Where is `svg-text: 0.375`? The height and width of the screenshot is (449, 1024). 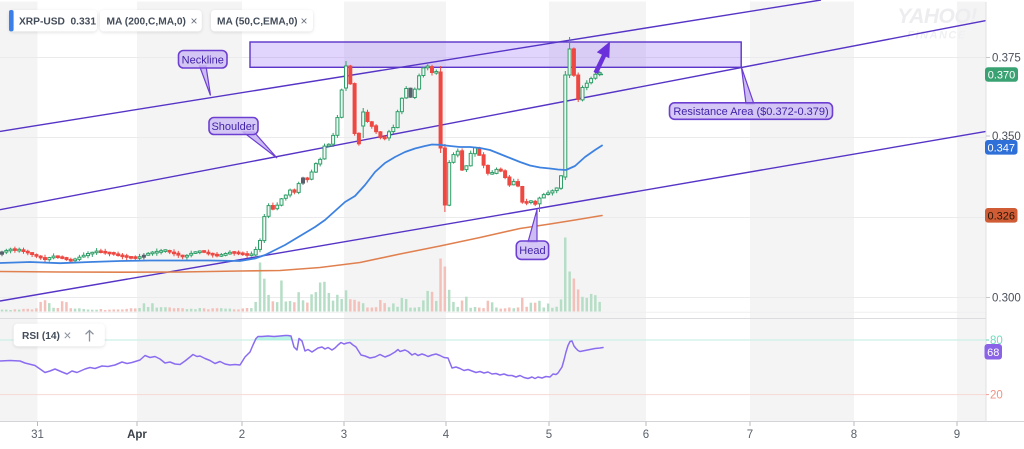
svg-text: 0.375 is located at coordinates (1006, 59).